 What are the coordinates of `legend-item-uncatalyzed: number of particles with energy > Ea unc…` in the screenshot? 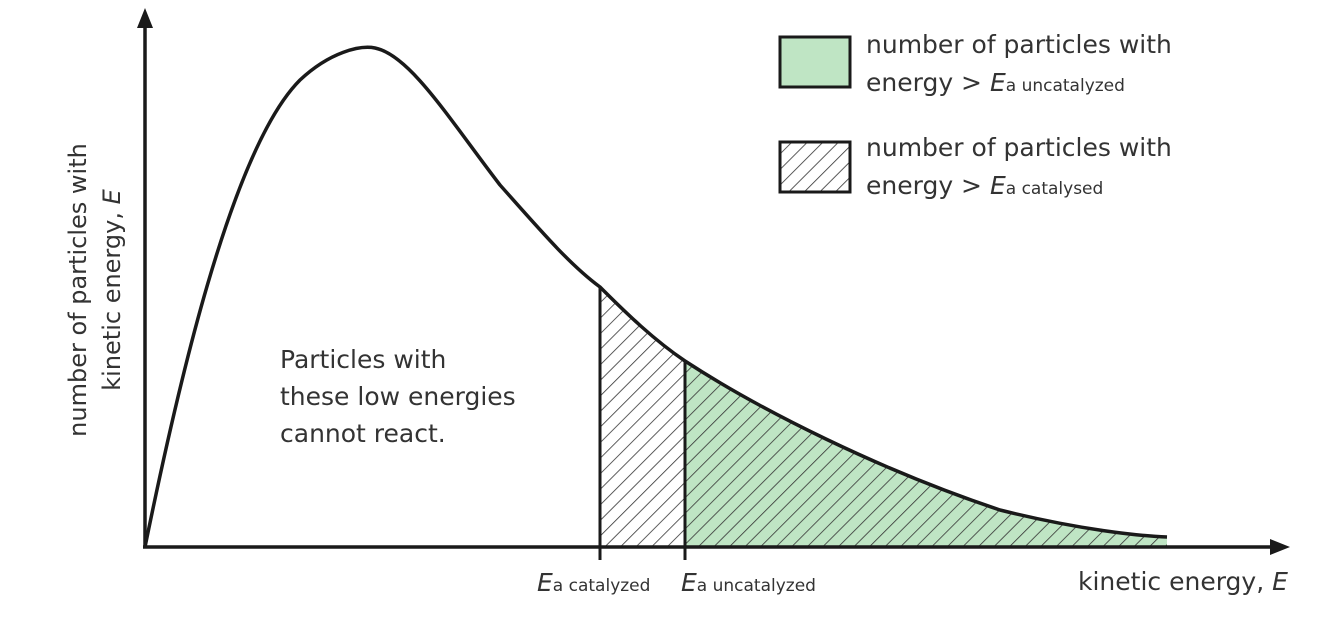 It's located at (1019, 65).